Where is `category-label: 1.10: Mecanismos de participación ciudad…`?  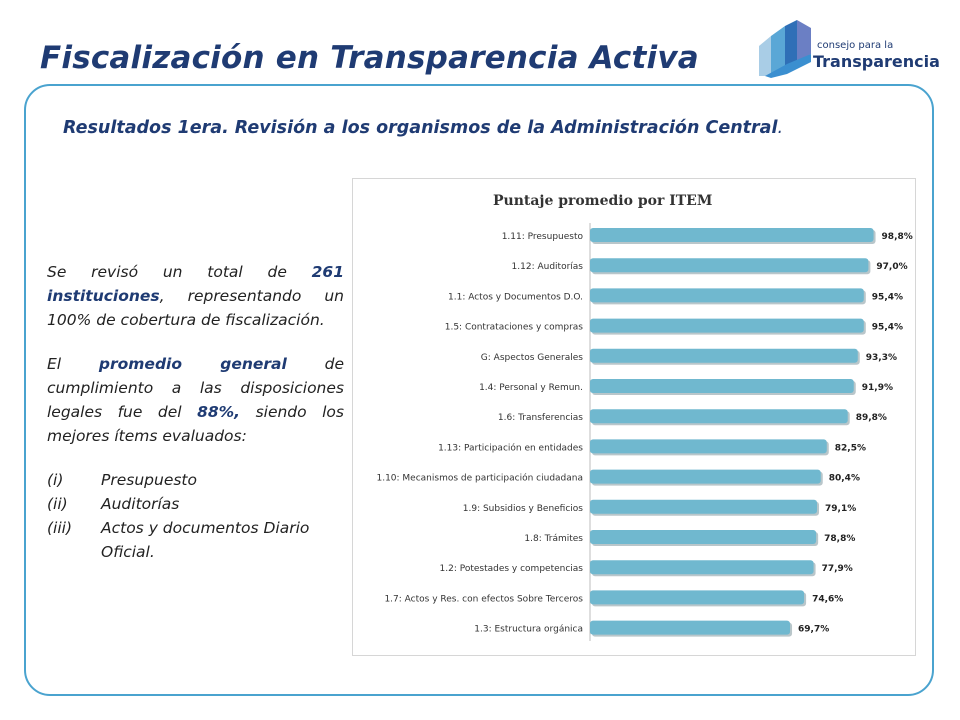 category-label: 1.10: Mecanismos de participación ciudad… is located at coordinates (479, 478).